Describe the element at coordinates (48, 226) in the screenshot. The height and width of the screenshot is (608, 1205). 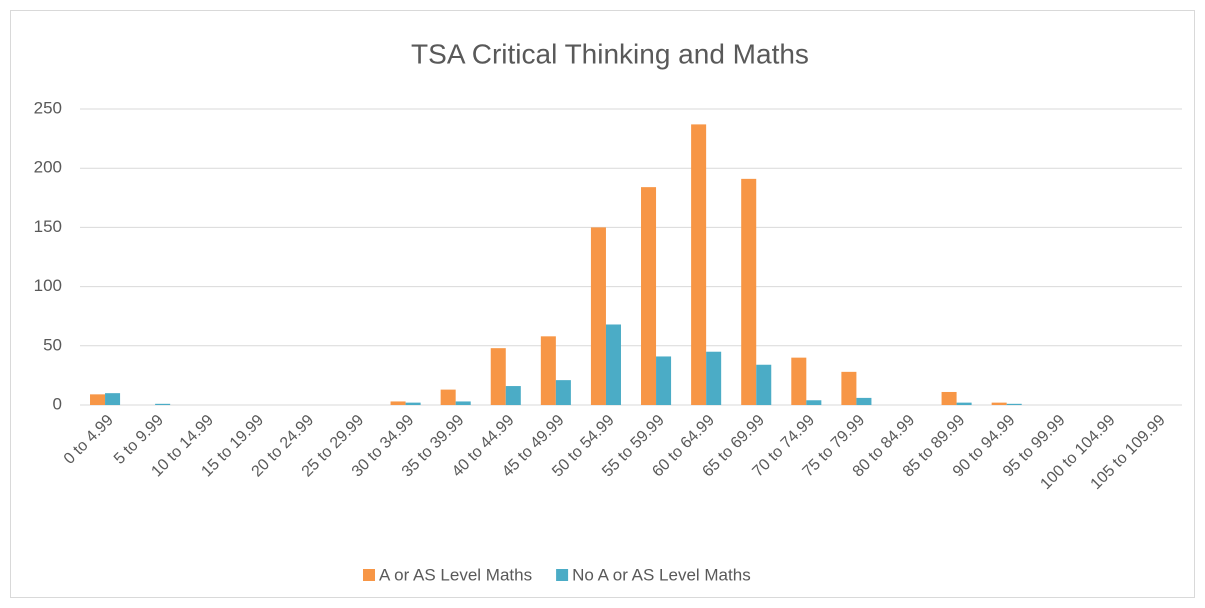
I see `y-tick-label: 150` at that location.